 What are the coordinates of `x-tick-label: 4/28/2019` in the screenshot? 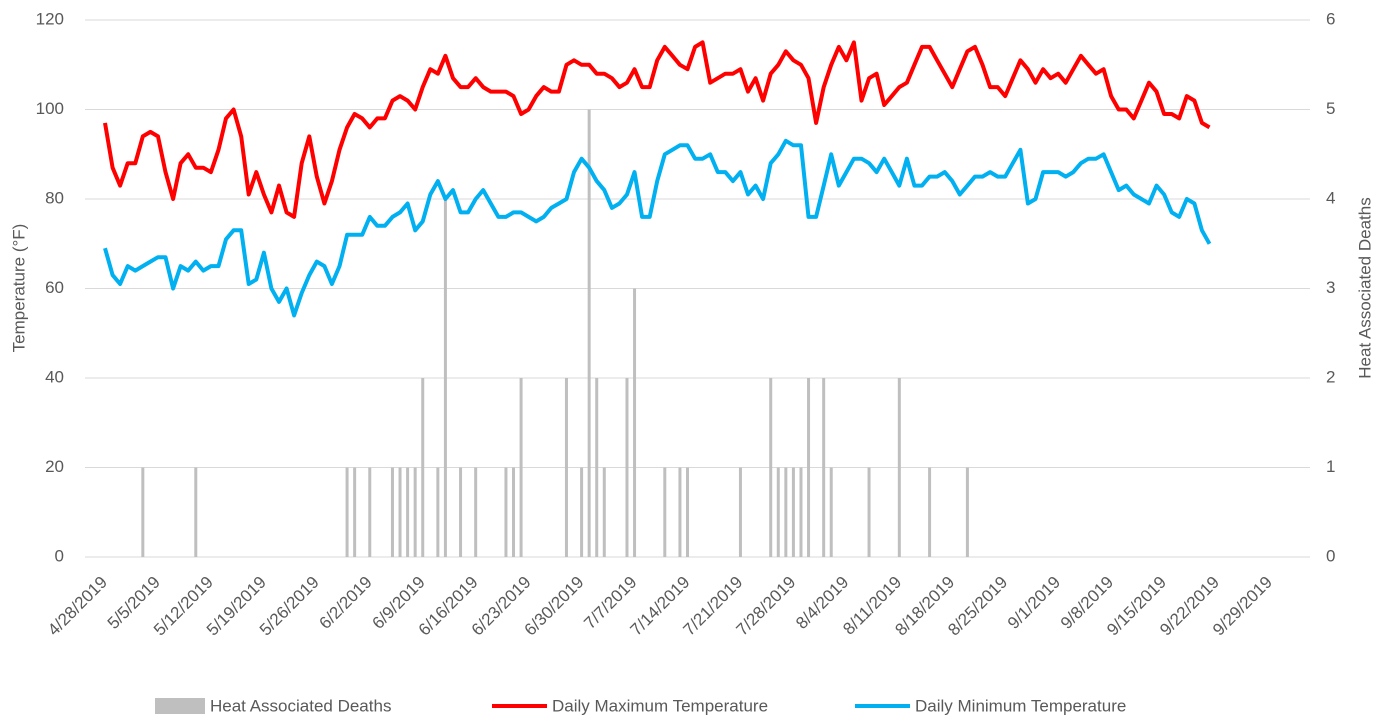 It's located at (77, 606).